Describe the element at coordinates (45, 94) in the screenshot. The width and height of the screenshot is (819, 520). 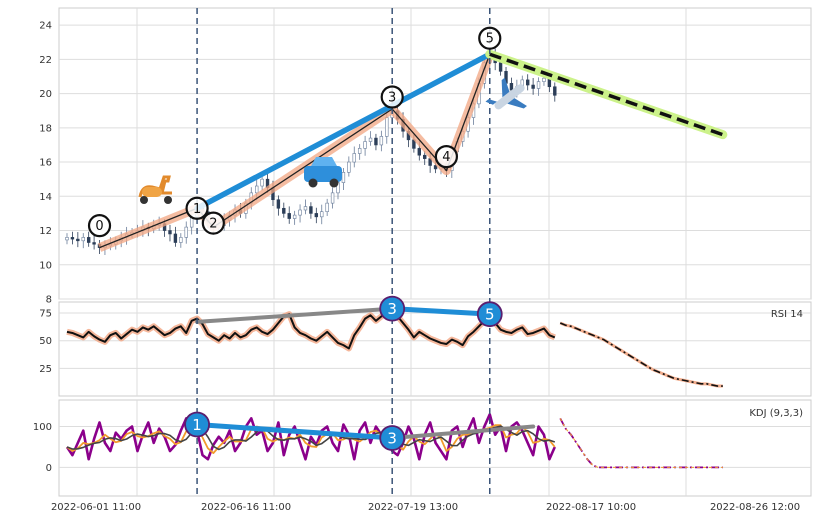
I see `price-tick-label: 20` at that location.